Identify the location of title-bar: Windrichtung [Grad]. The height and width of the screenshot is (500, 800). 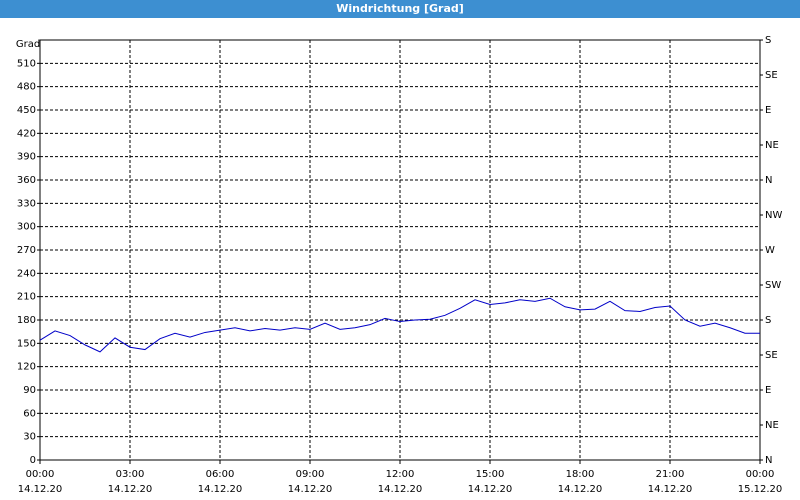
(400, 9).